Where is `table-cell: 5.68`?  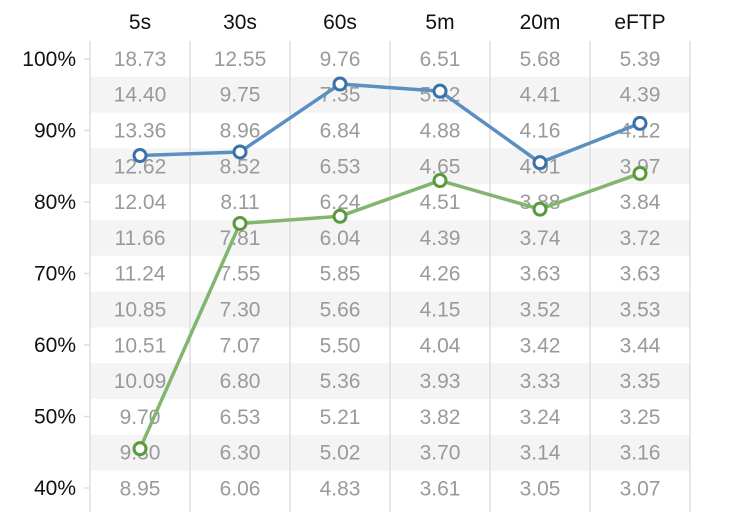 table-cell: 5.68 is located at coordinates (540, 59).